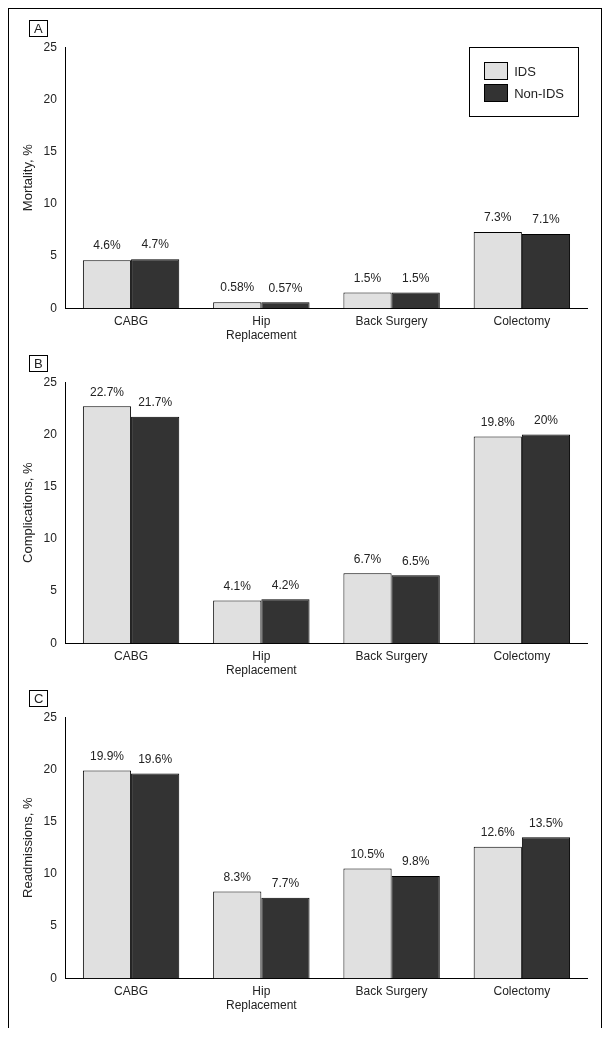  Describe the element at coordinates (416, 560) in the screenshot. I see `data-label: 6.5%` at that location.